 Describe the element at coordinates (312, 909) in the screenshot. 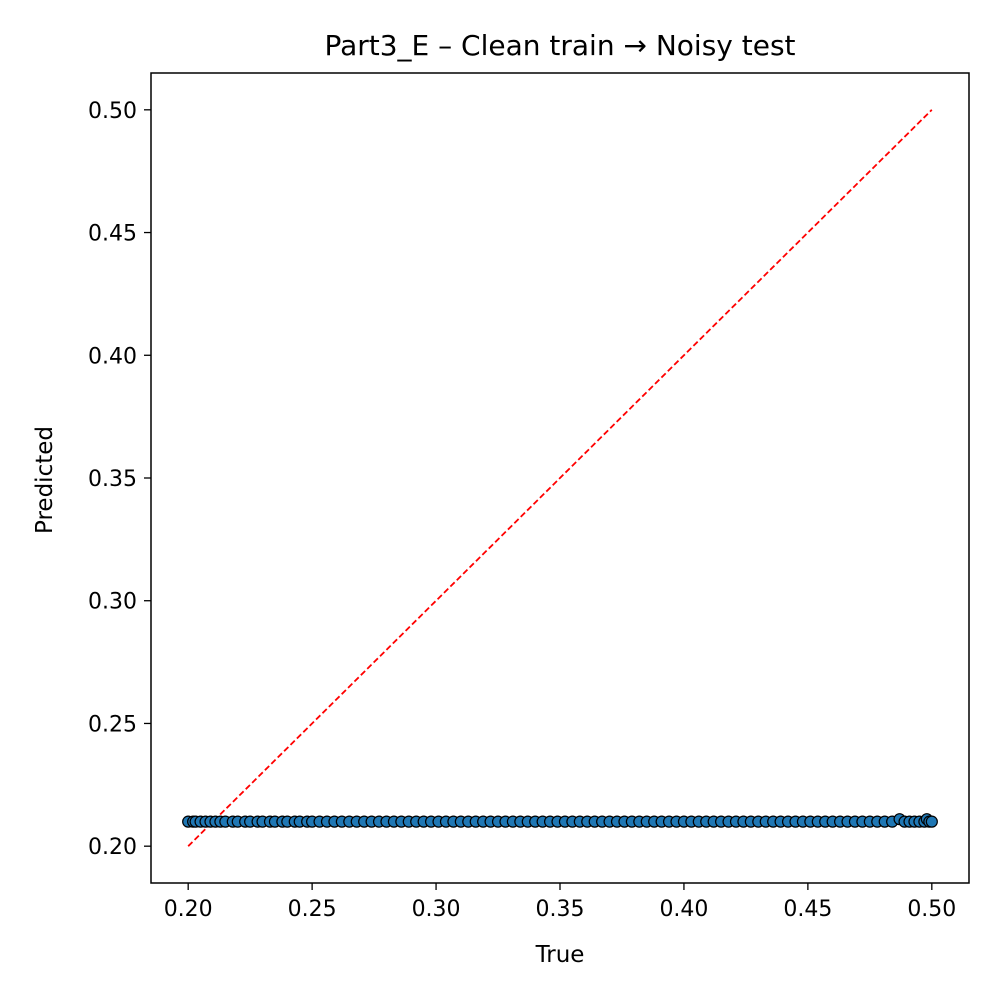

I see `x-tick-label: 0.25` at that location.